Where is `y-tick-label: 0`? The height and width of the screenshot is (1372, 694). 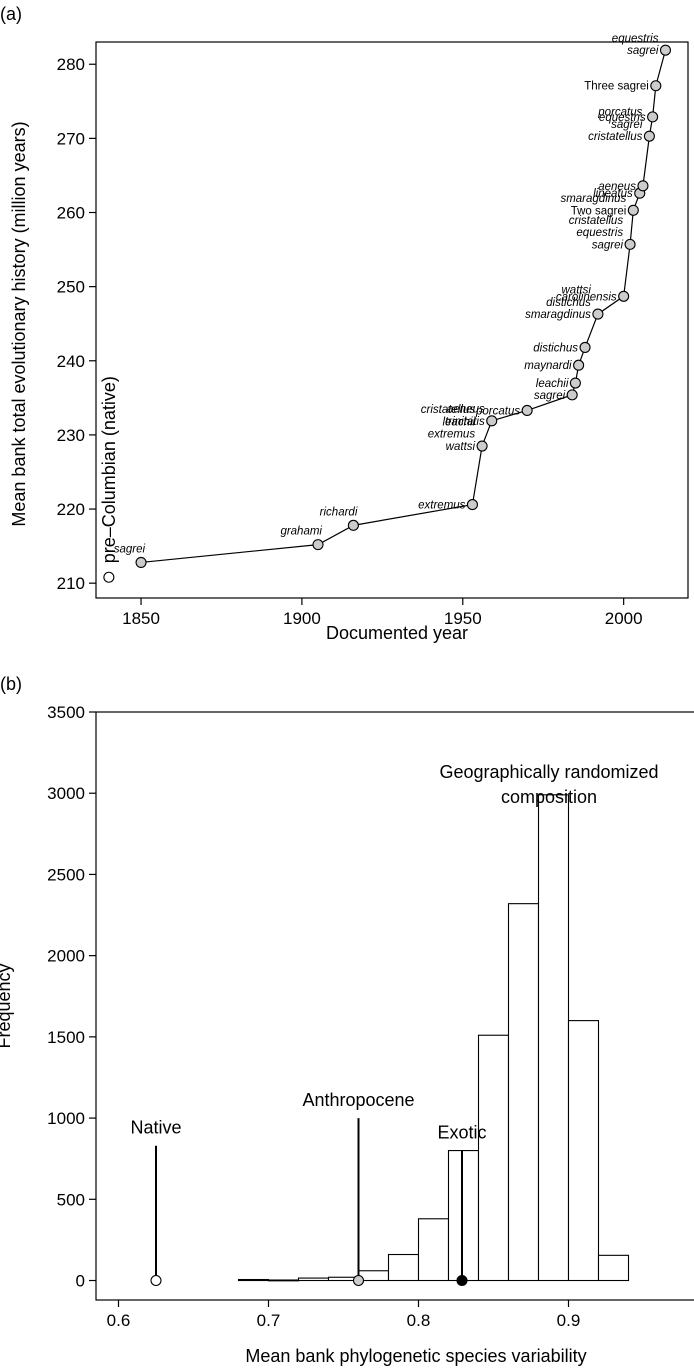
y-tick-label: 0 is located at coordinates (80, 1281).